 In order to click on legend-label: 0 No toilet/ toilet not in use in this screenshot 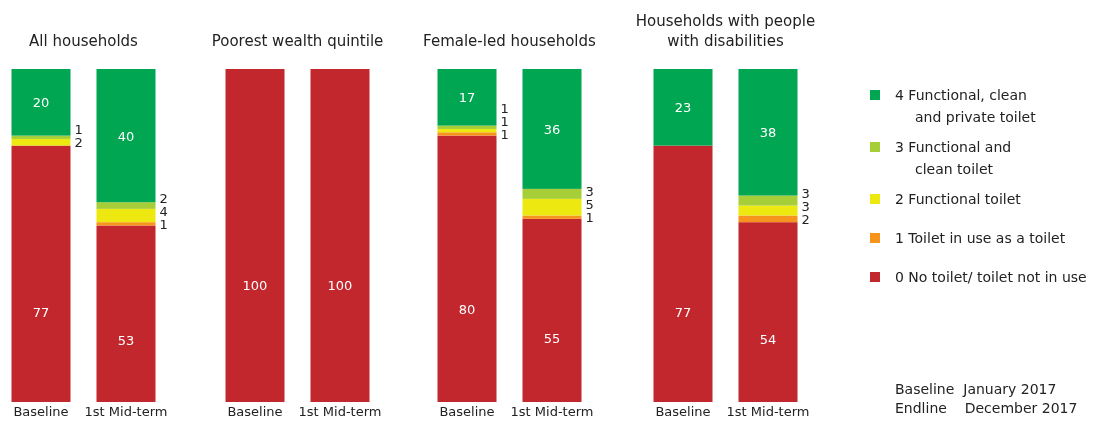, I will do `click(991, 277)`.